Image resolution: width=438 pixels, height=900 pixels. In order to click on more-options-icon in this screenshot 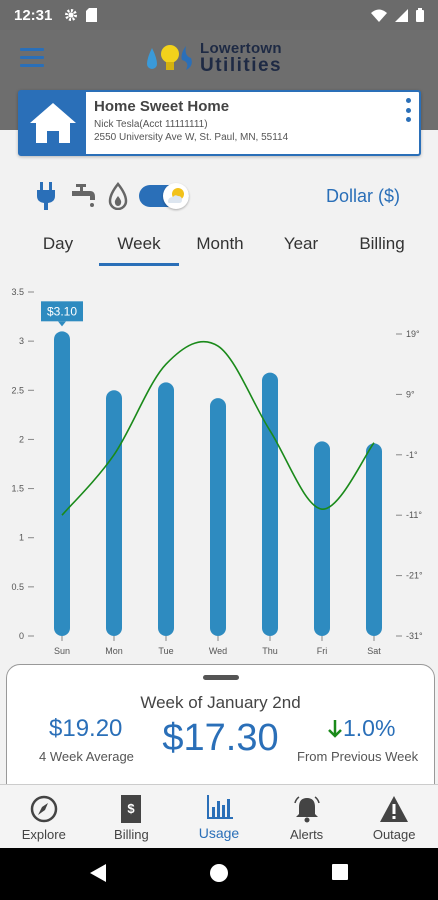, I will do `click(408, 110)`.